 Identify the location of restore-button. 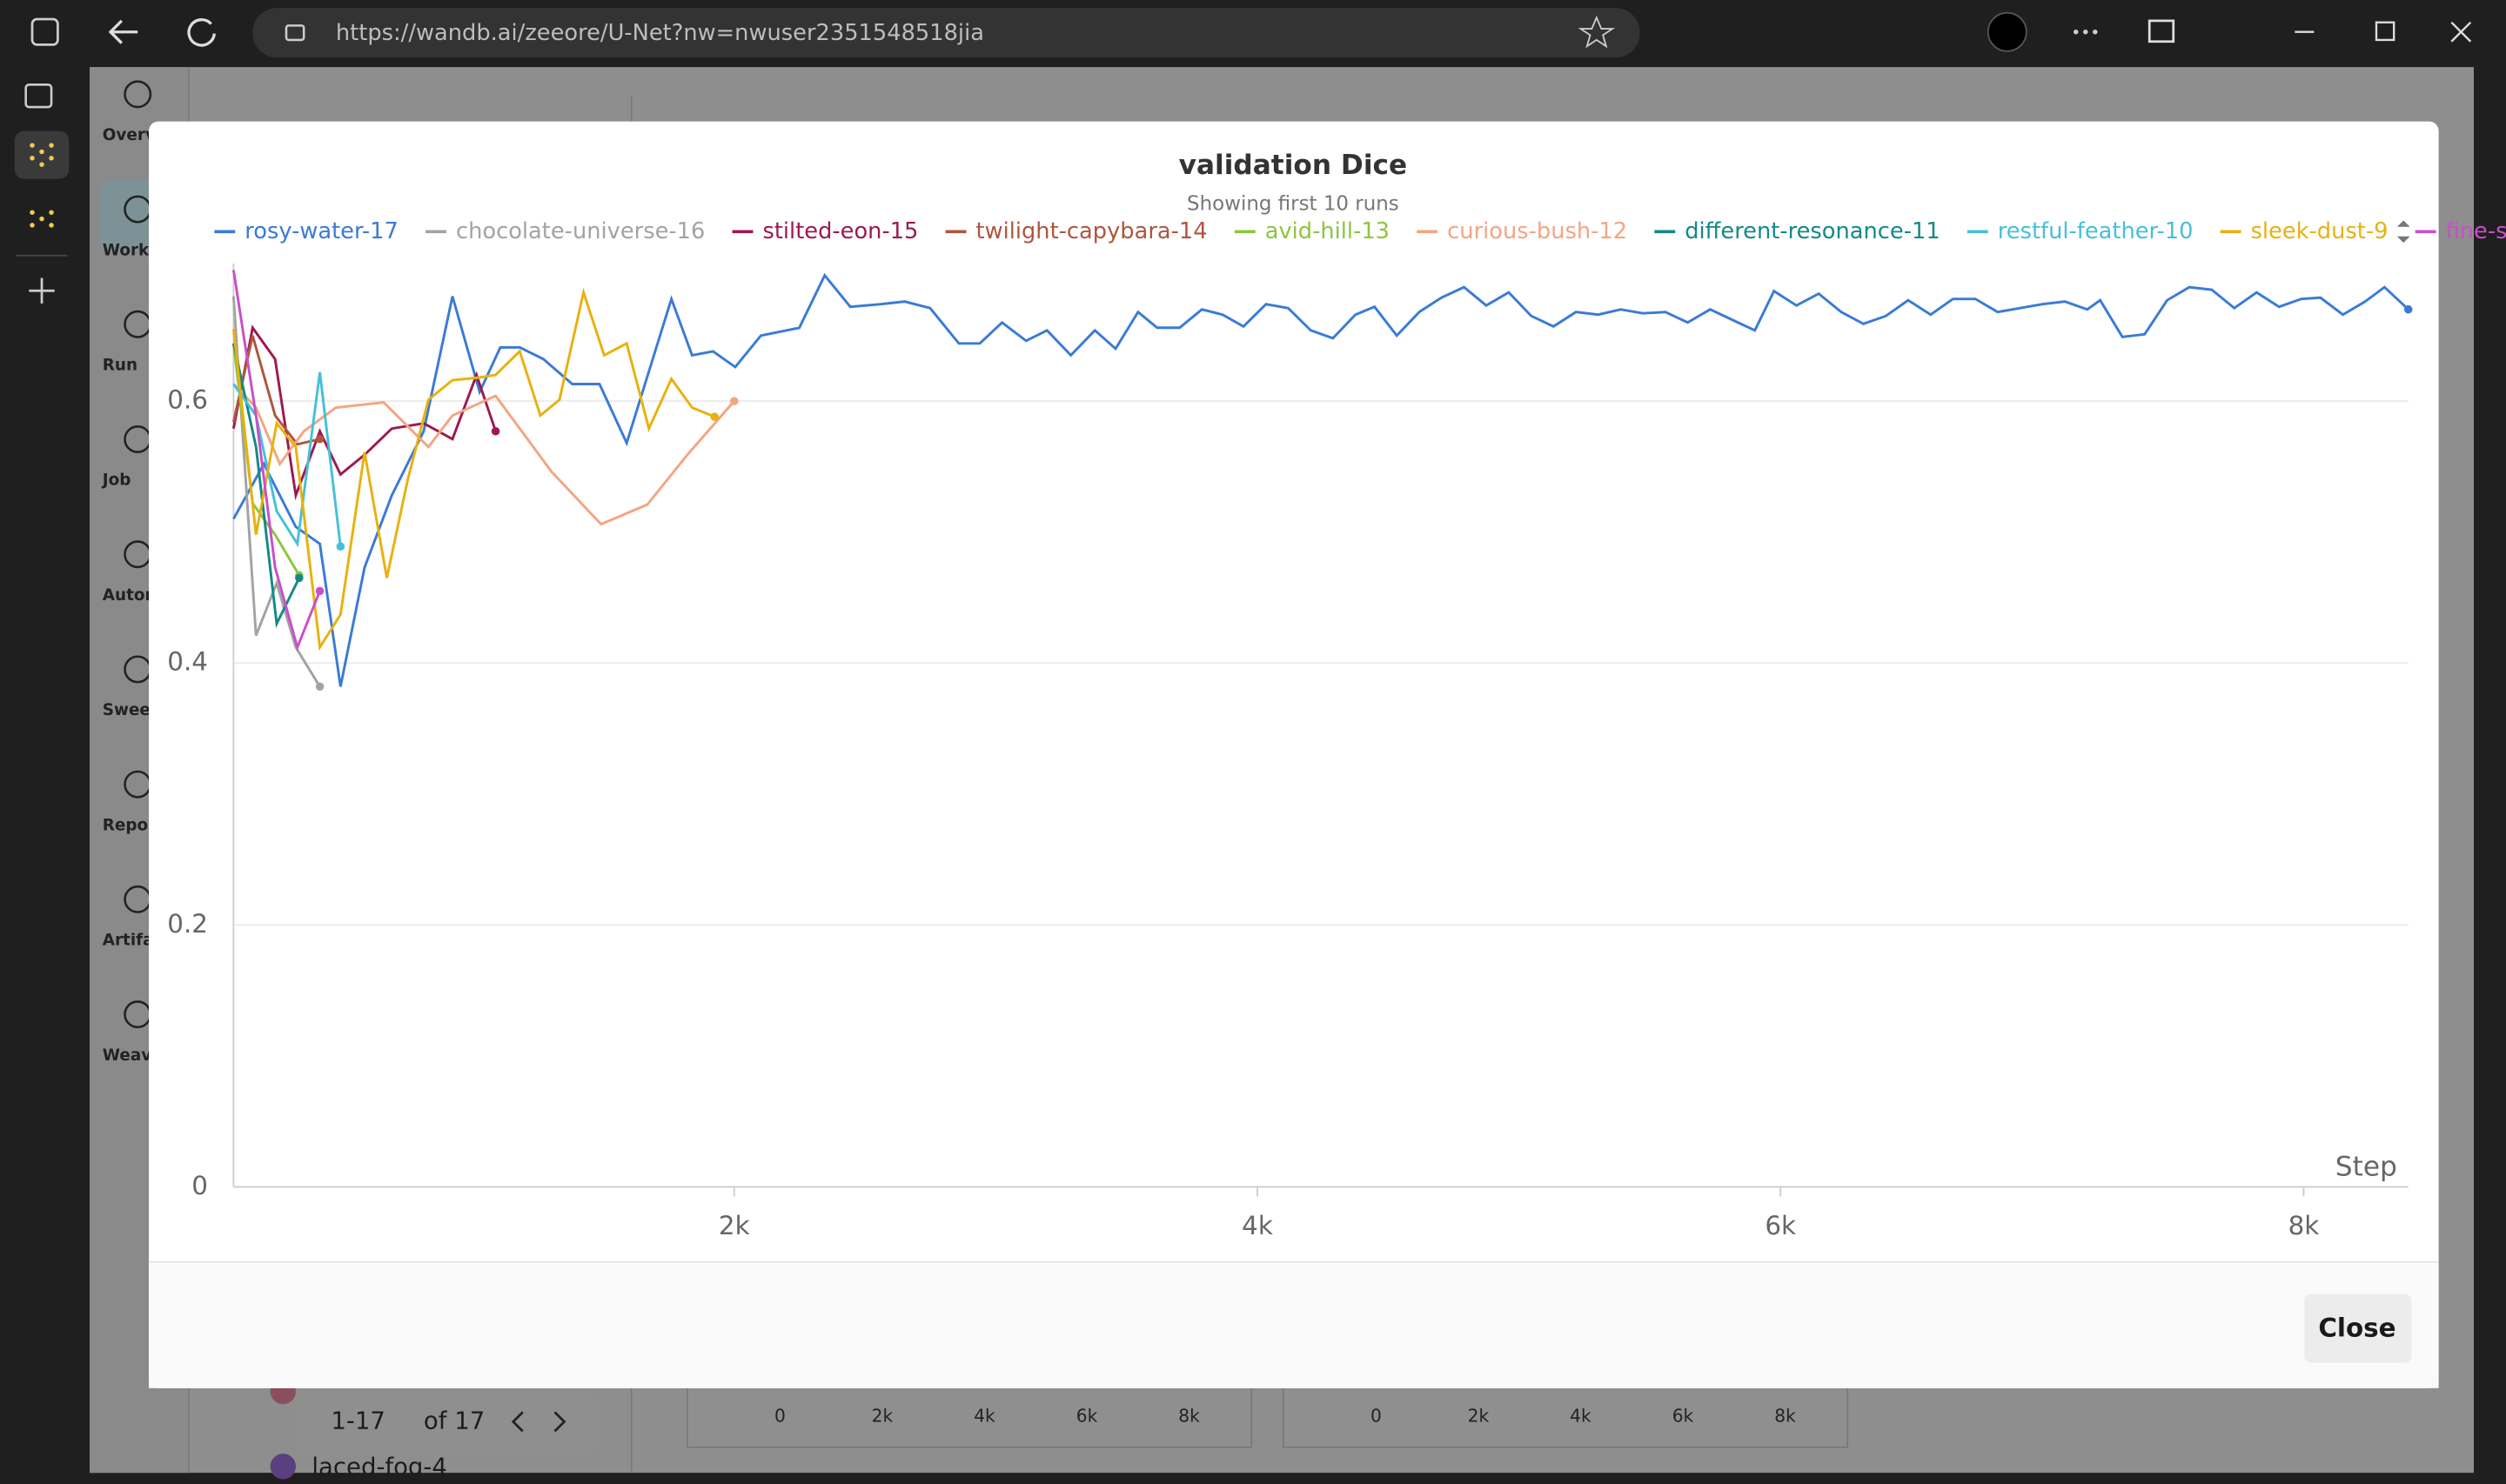
(2385, 31).